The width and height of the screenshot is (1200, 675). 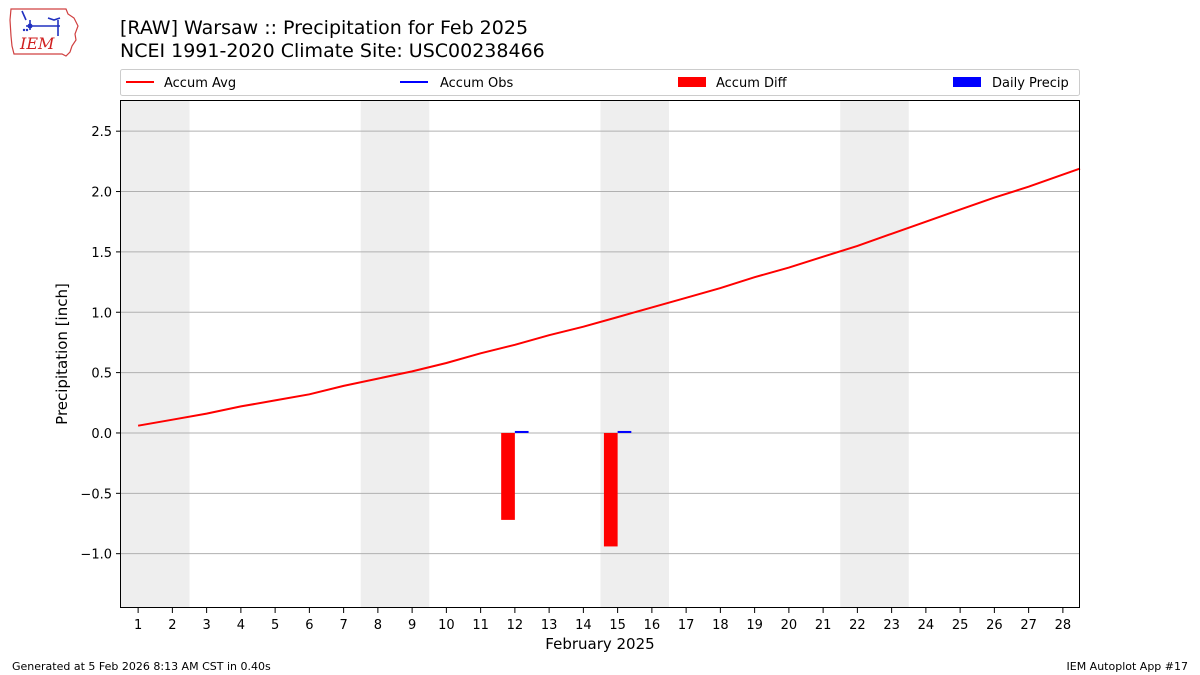 What do you see at coordinates (566, 488) in the screenshot?
I see `bar-series` at bounding box center [566, 488].